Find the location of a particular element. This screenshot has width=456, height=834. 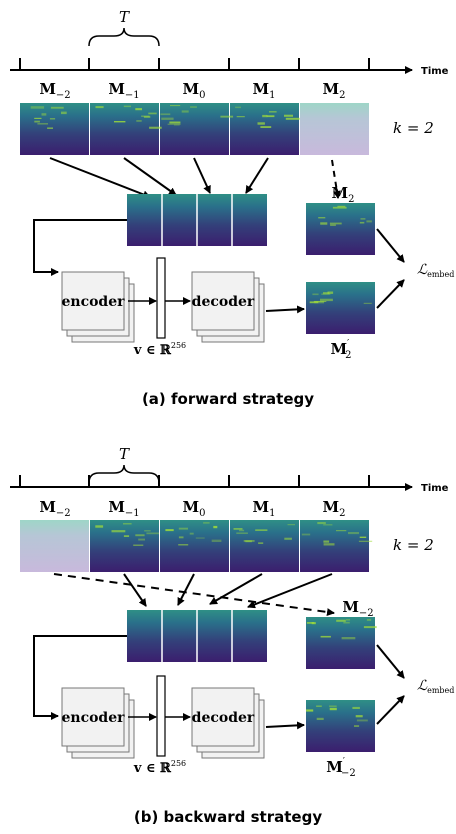

caption-forward: (a) forward strategy is located at coordinates (228, 399).